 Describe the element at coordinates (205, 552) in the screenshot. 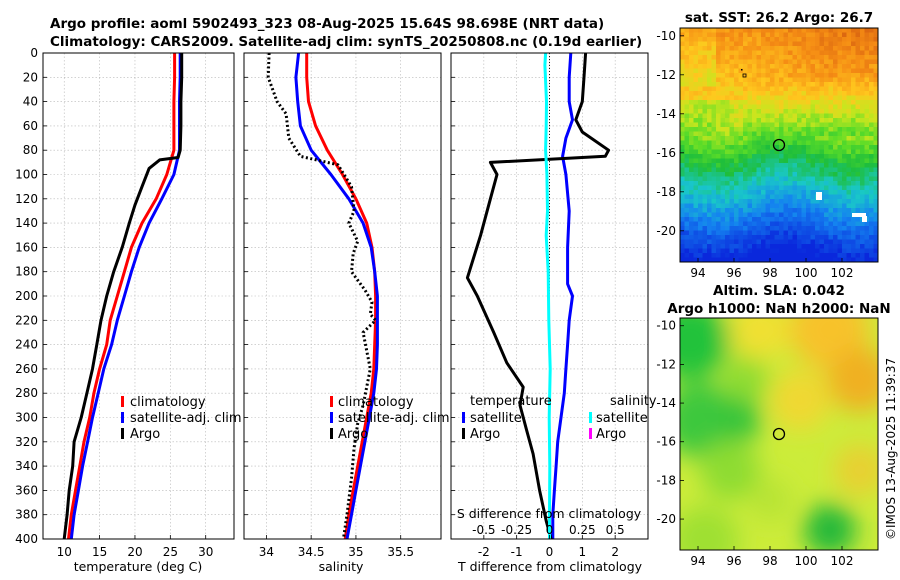

I see `x-tick-label: 30` at that location.